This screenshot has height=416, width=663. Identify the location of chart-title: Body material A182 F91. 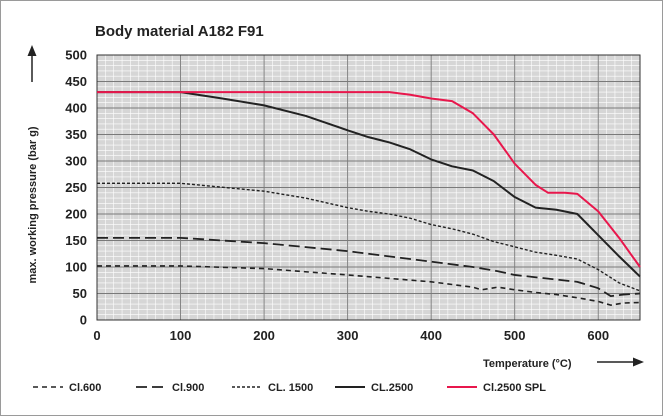
(179, 31).